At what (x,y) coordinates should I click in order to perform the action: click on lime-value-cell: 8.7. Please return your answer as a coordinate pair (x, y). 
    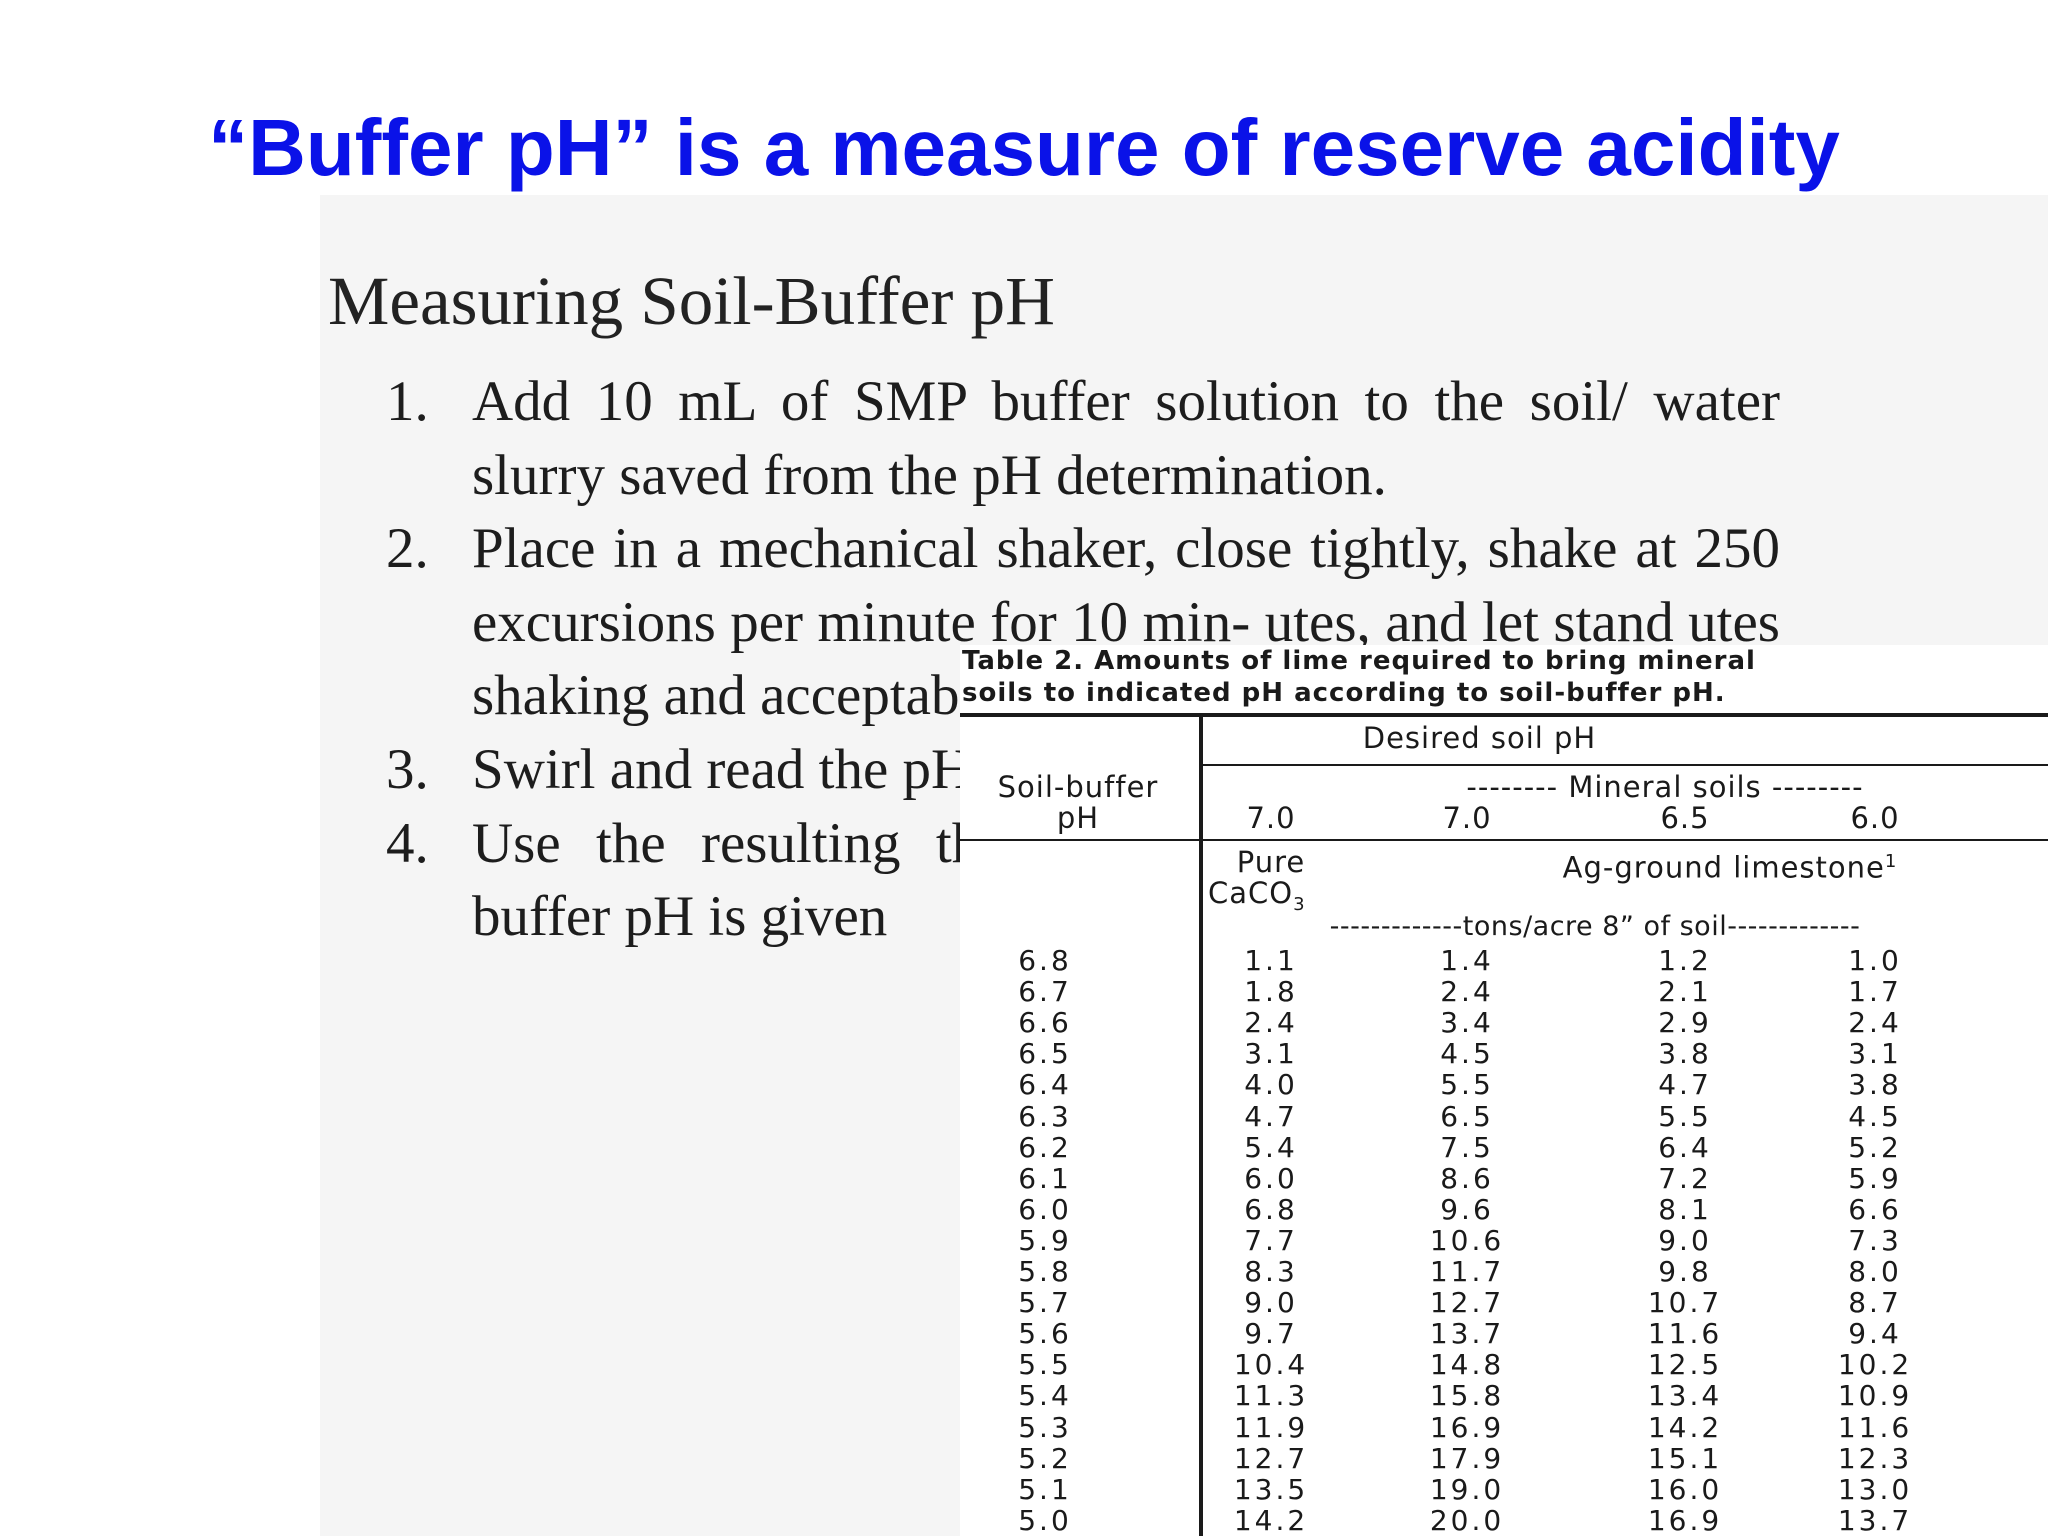
    Looking at the image, I should click on (1875, 1303).